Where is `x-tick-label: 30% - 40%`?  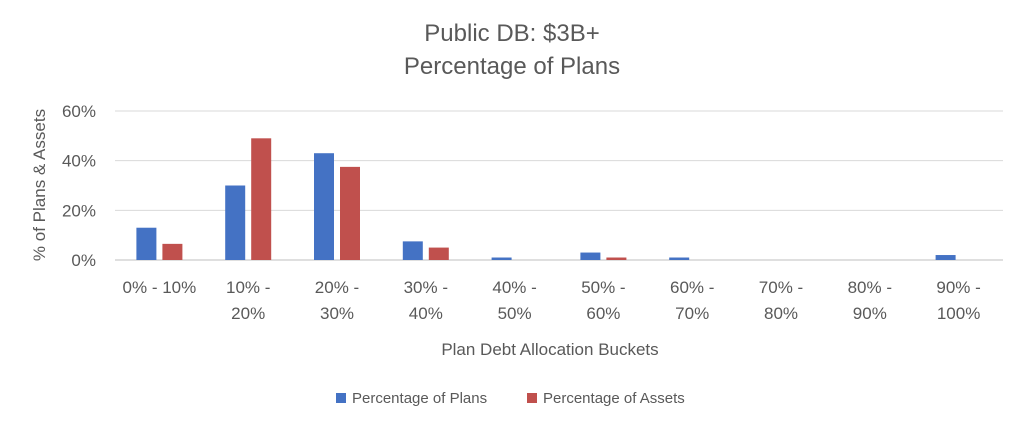 x-tick-label: 30% - 40% is located at coordinates (426, 300).